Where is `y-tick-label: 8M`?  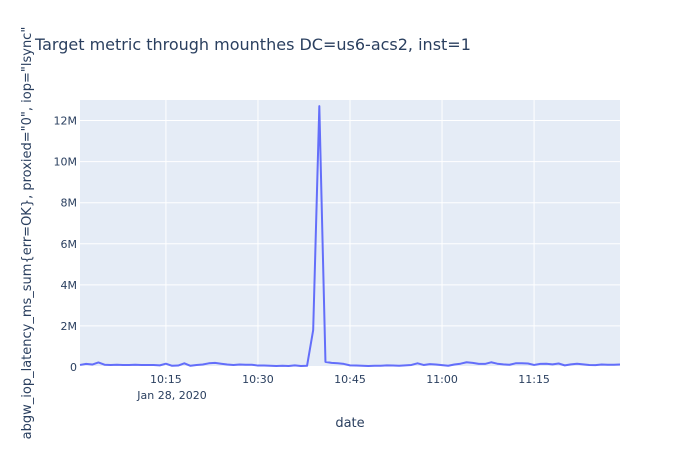 y-tick-label: 8M is located at coordinates (69, 203).